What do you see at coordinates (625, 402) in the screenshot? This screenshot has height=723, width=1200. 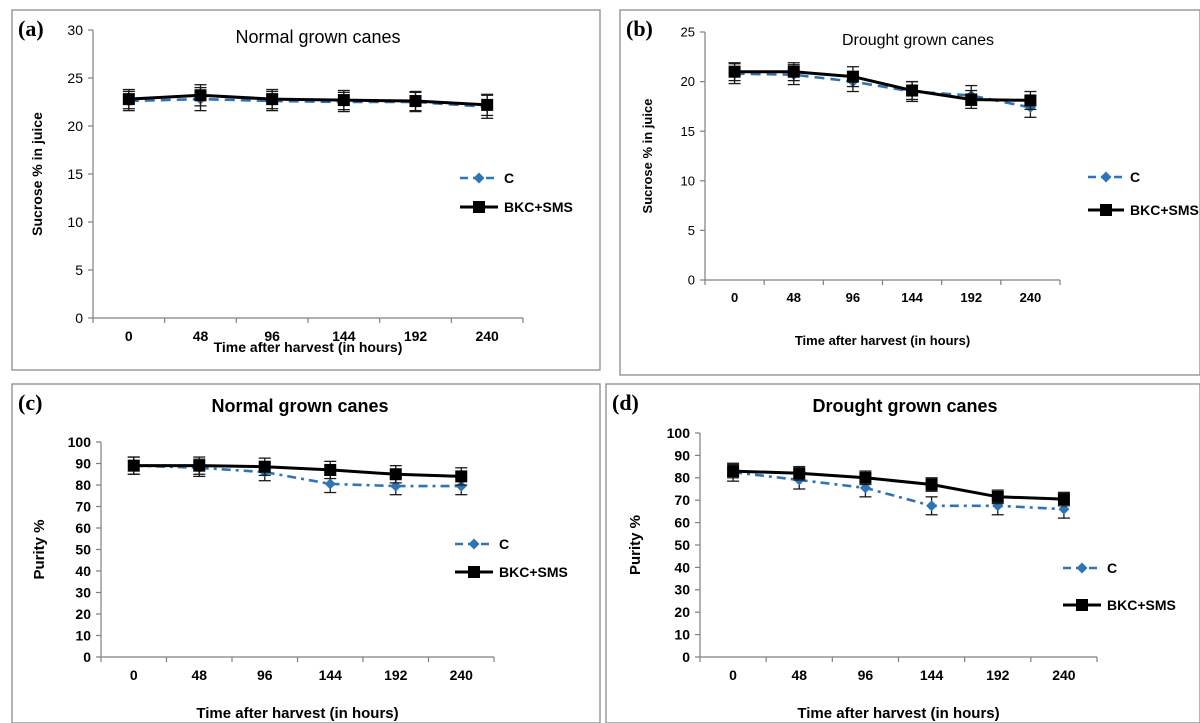 I see `panel-label: (d)` at bounding box center [625, 402].